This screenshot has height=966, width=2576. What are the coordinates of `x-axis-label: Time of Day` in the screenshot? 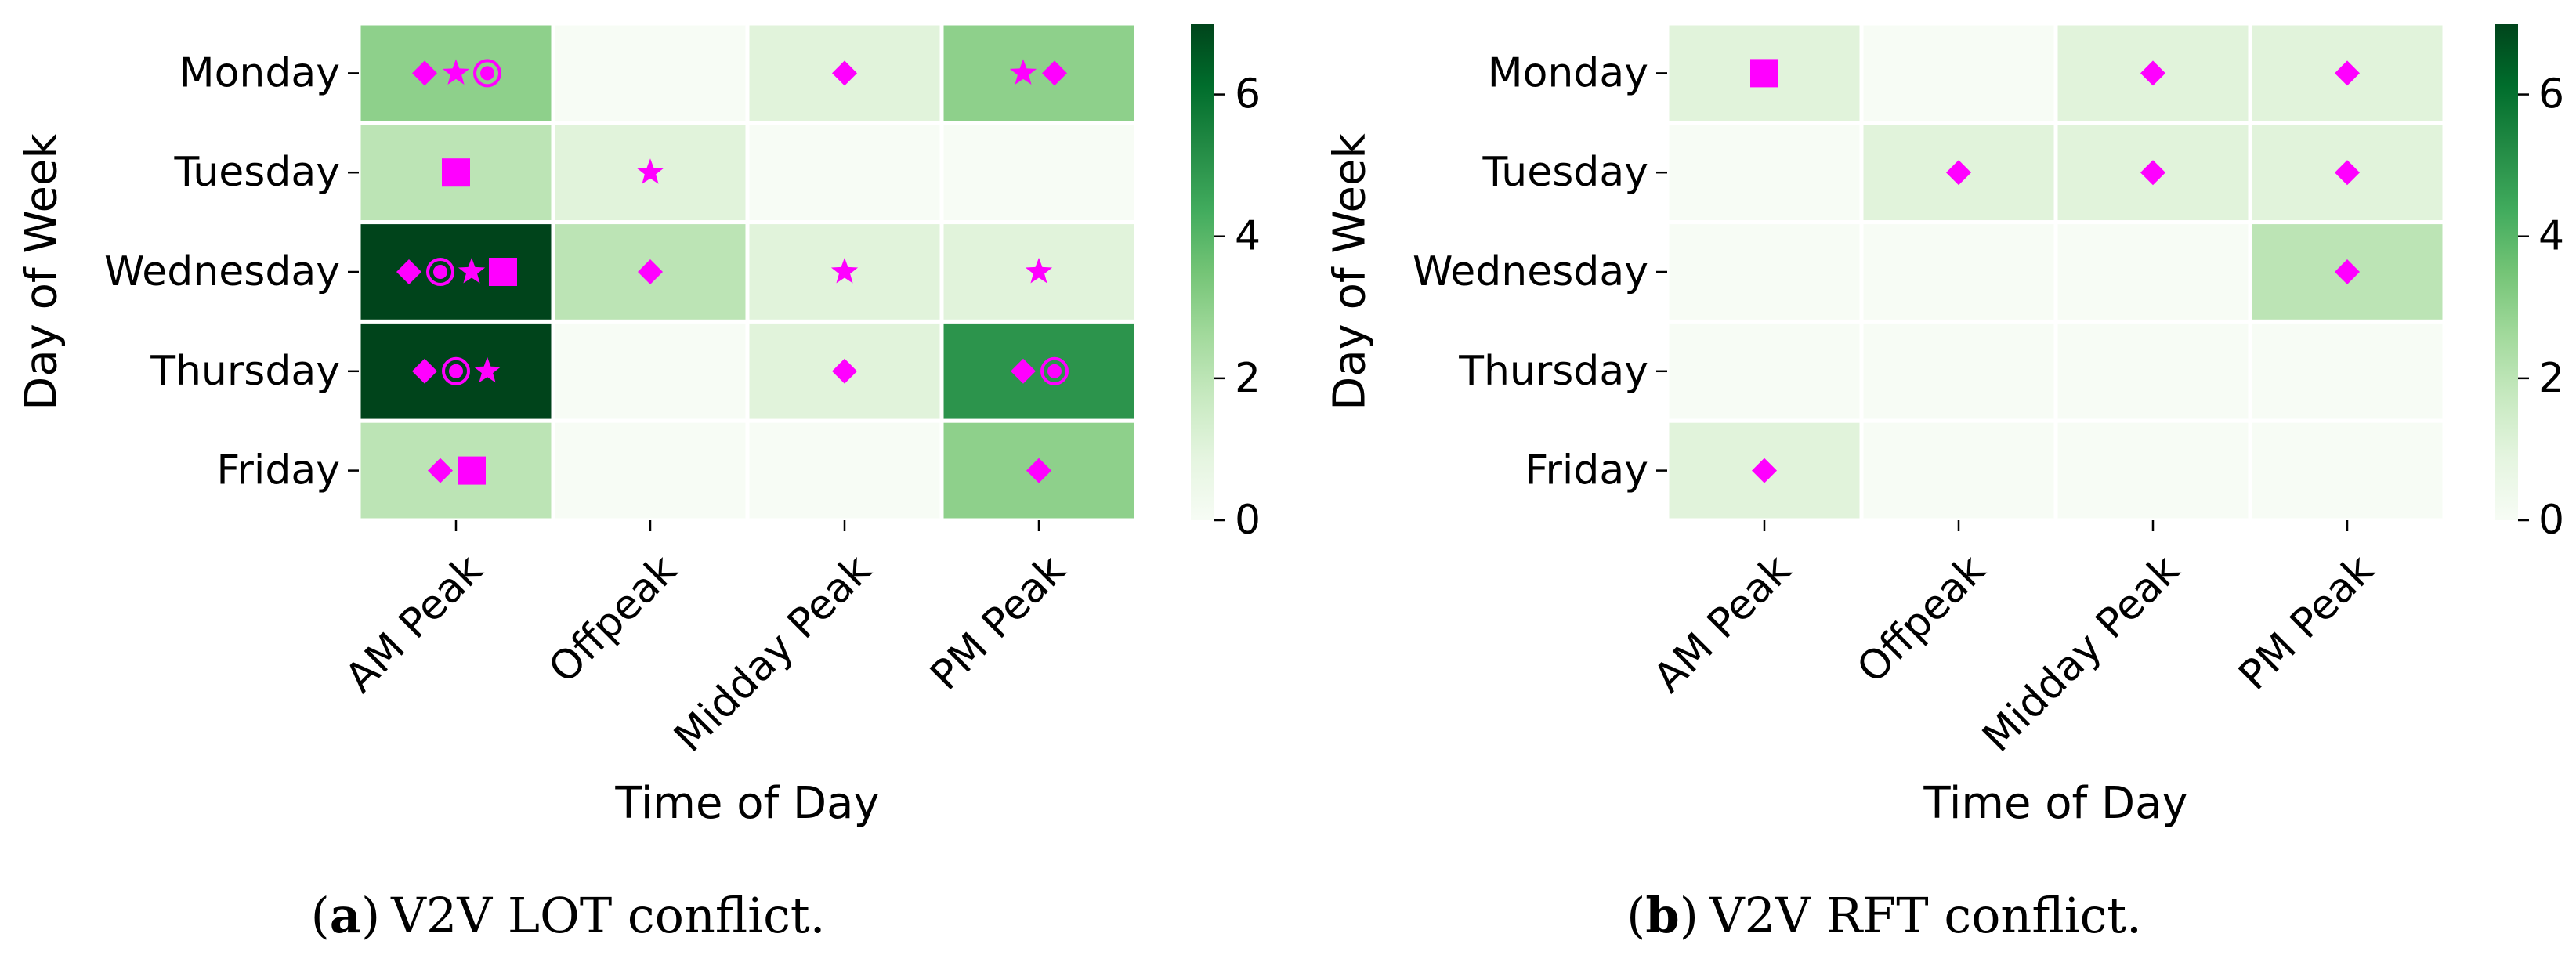 It's located at (747, 804).